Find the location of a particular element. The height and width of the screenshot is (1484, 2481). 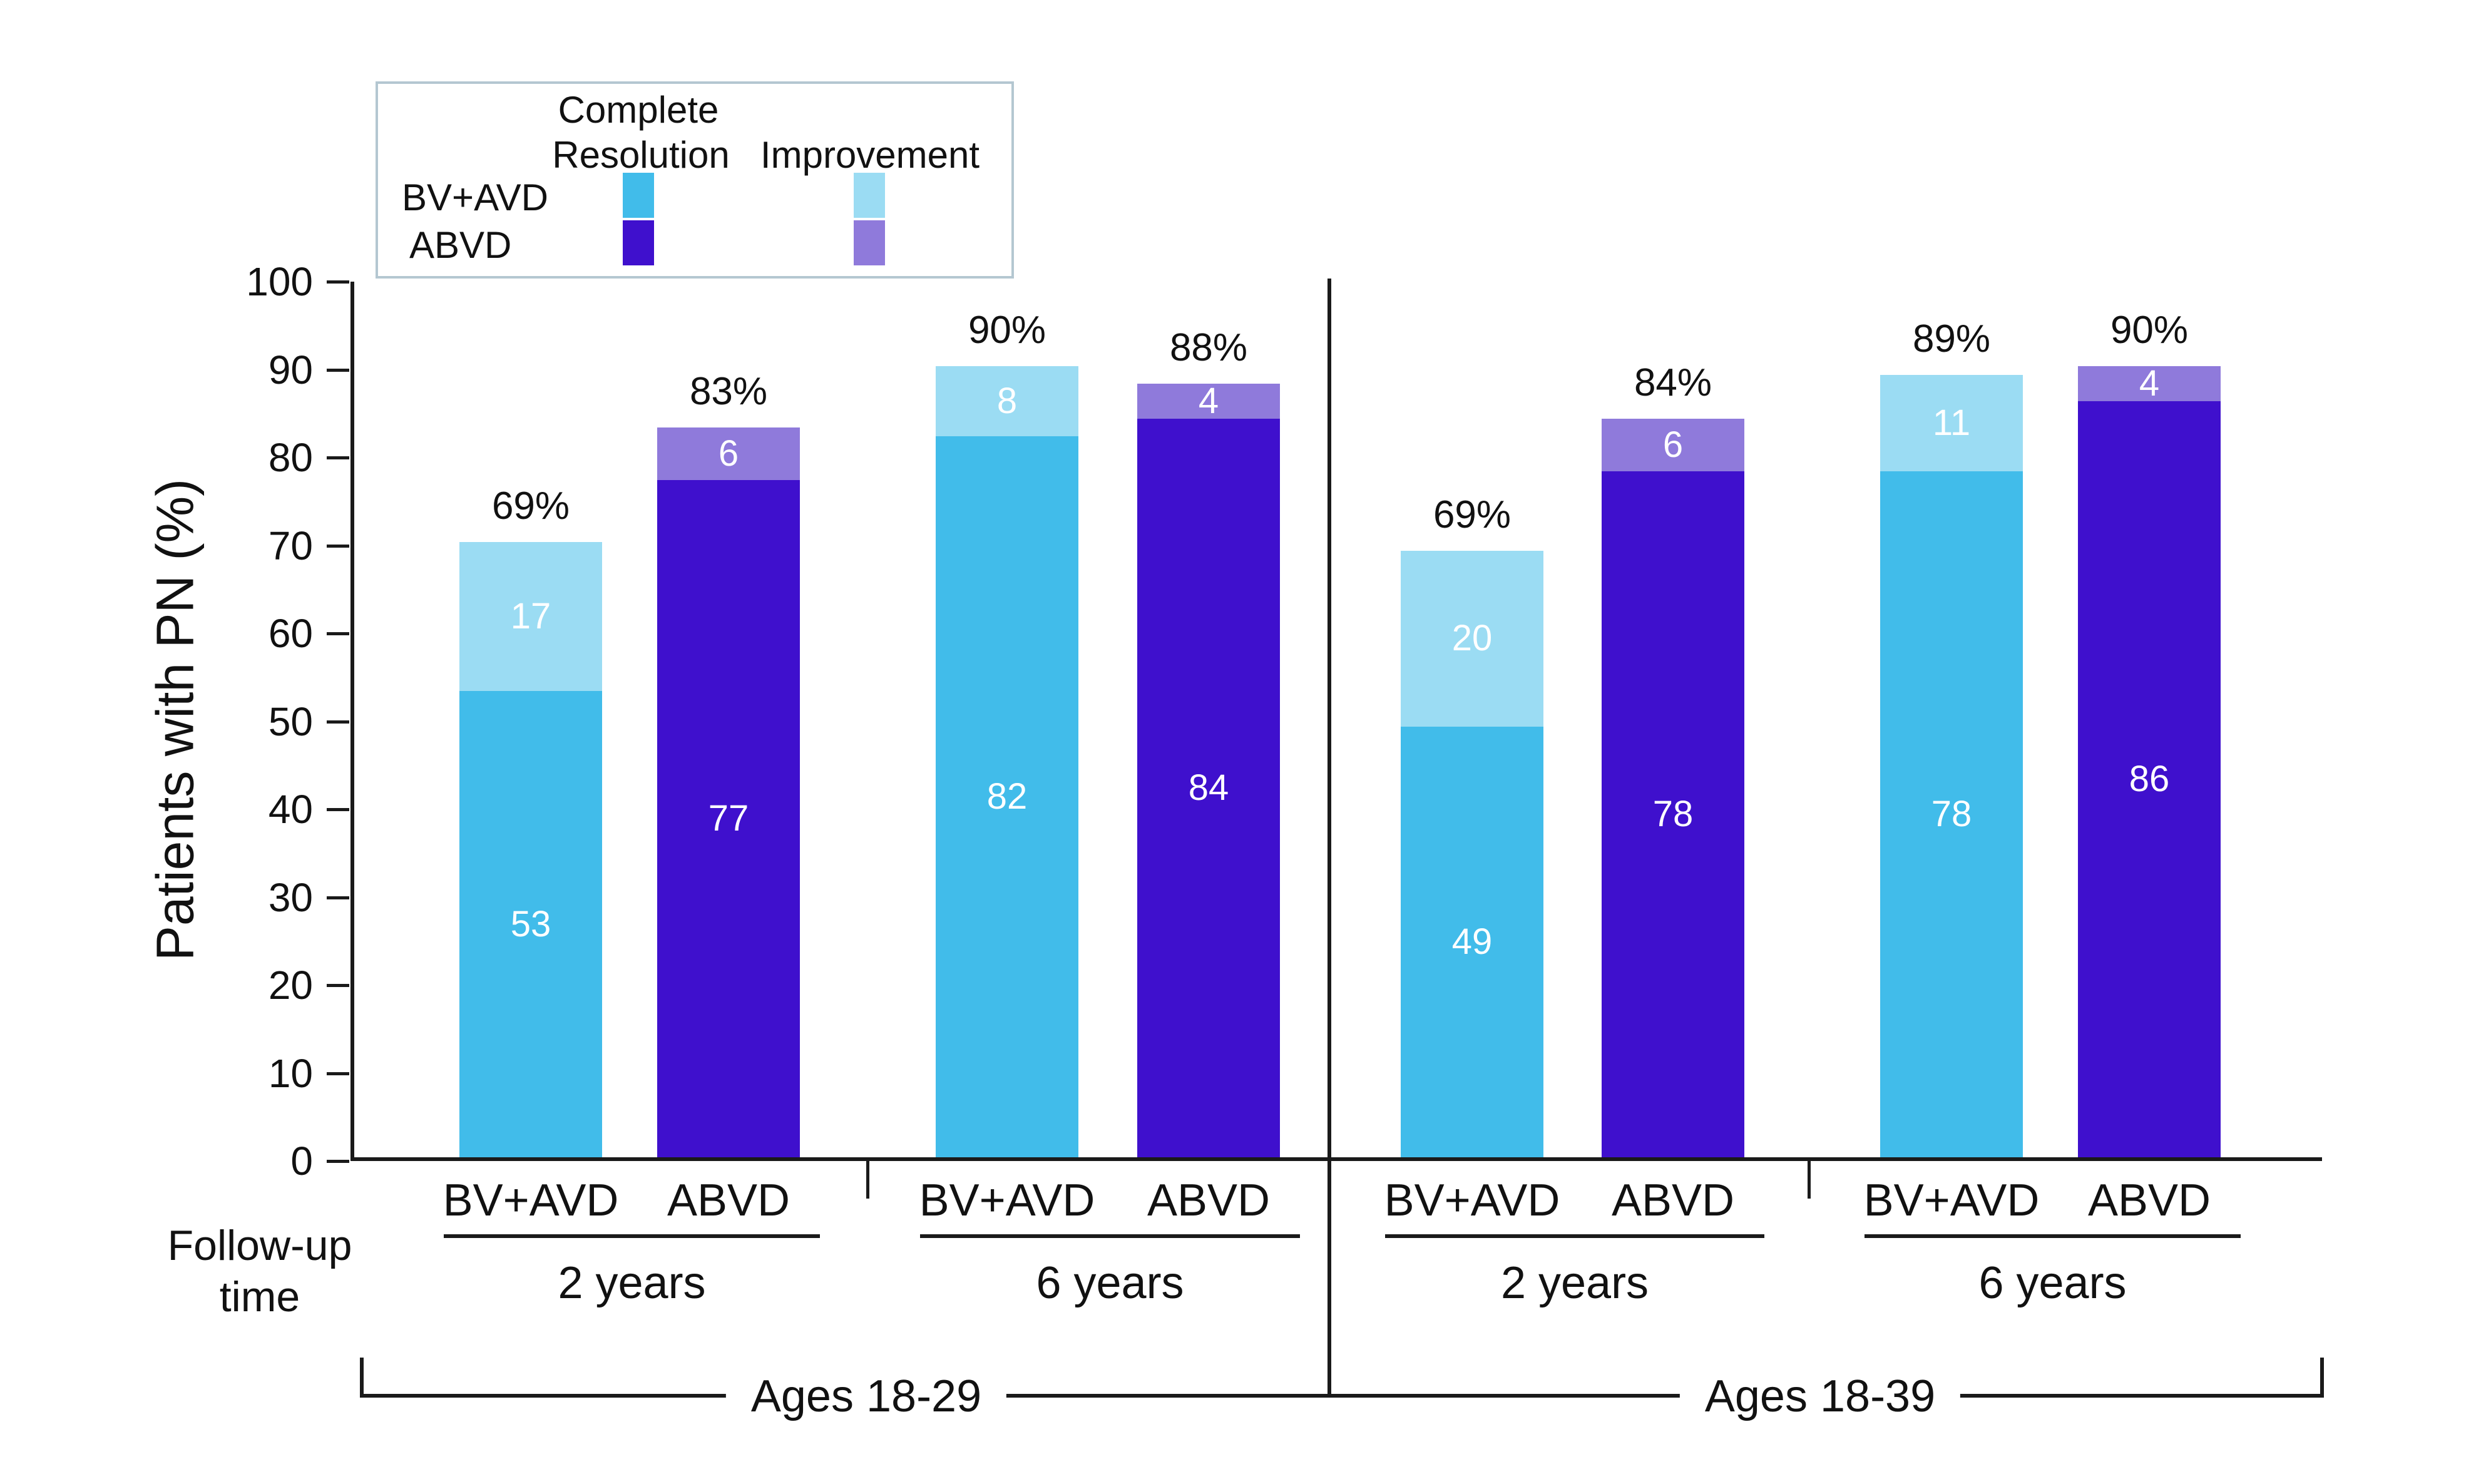

legend-swatch-bv-avd-improvement is located at coordinates (870, 195).